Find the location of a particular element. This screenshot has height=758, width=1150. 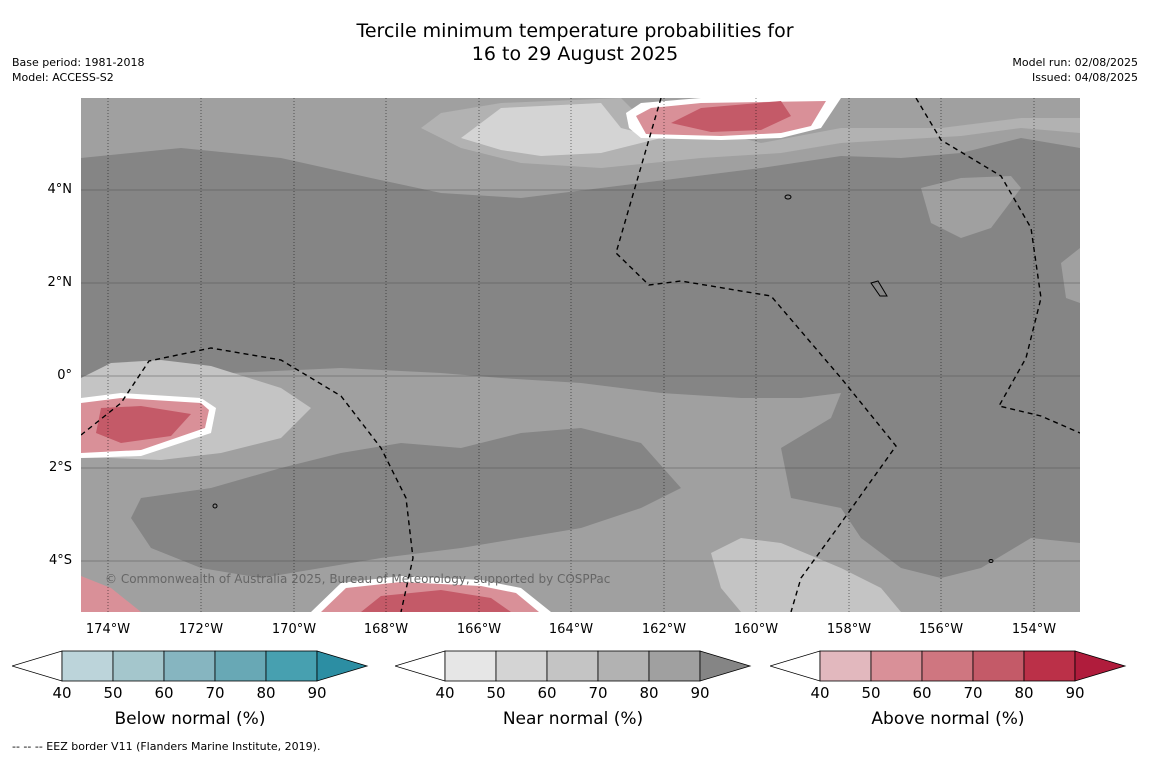

colorbar-above is located at coordinates (948, 666).